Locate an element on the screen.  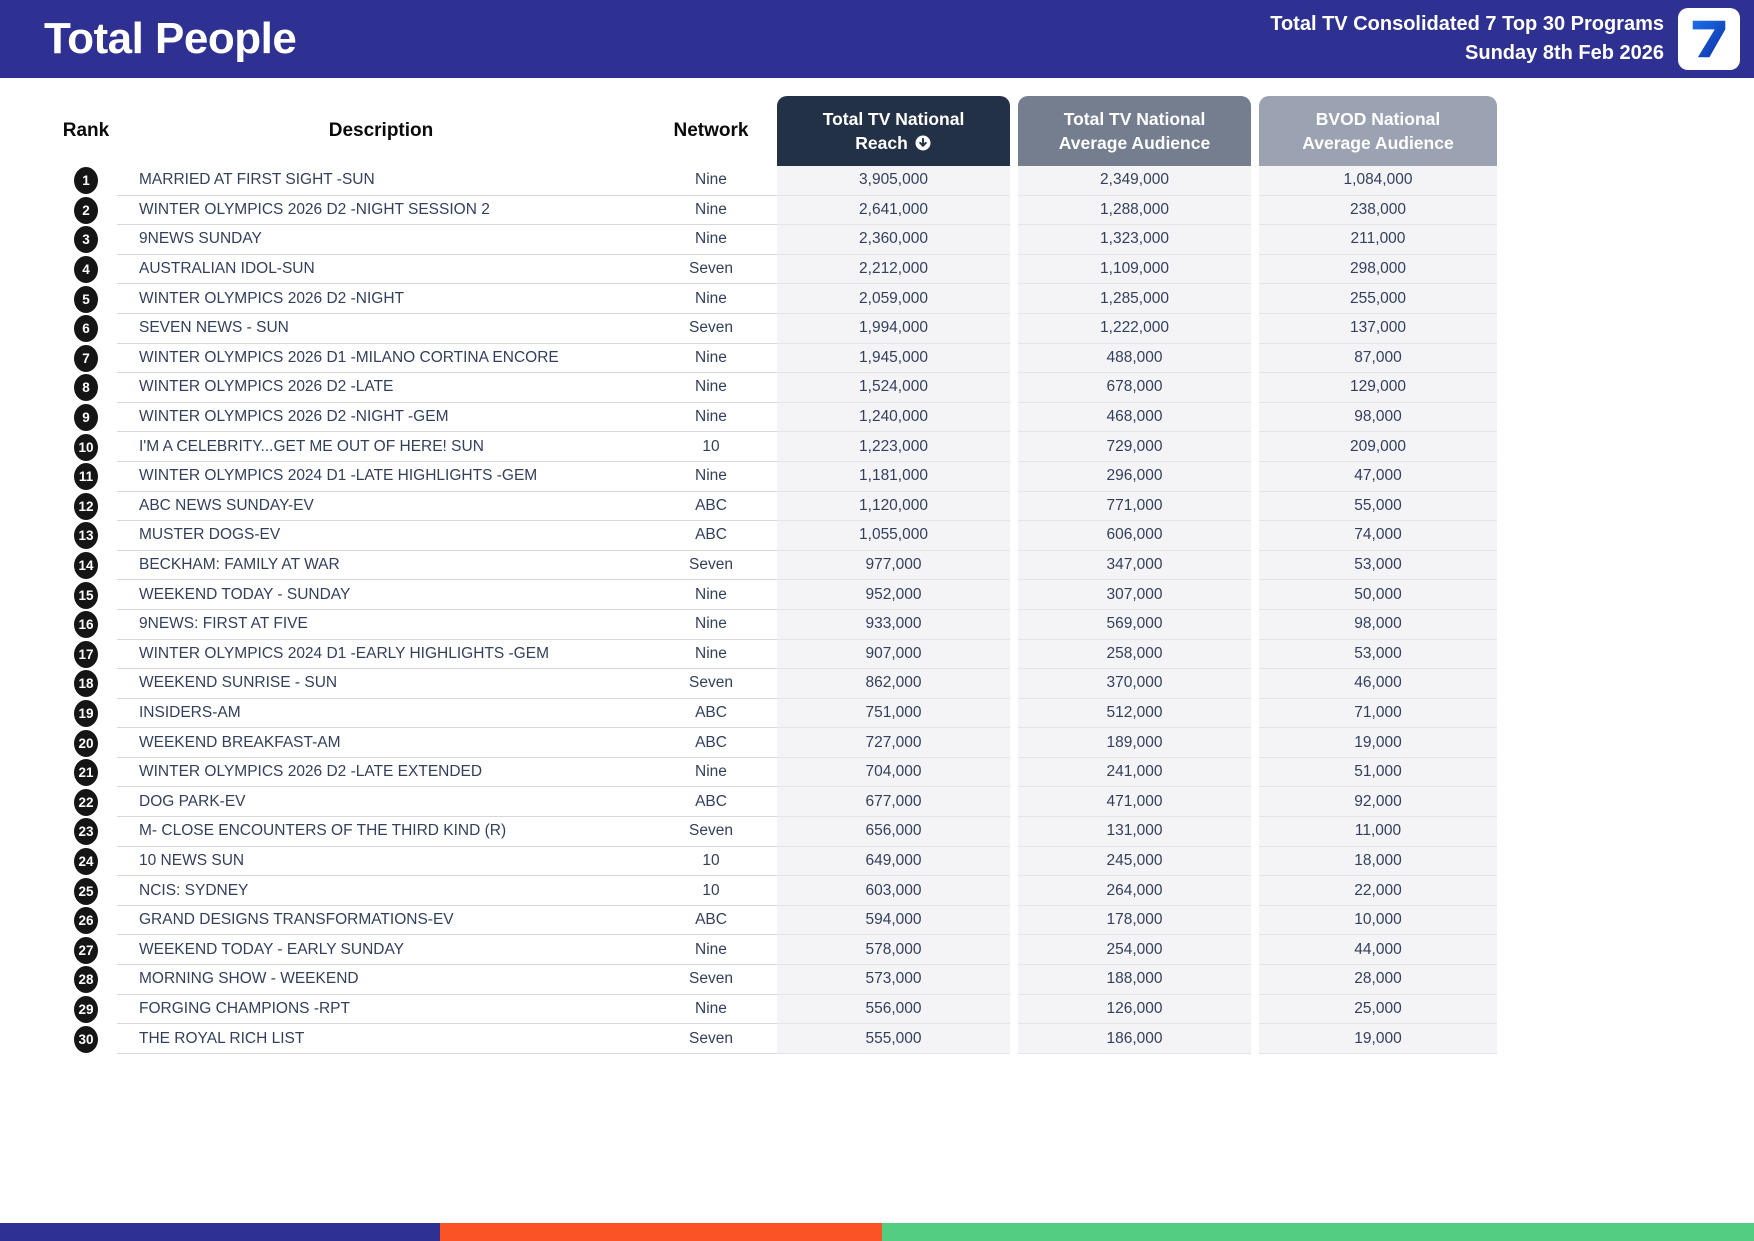
bvod-value: 18,000 is located at coordinates (1378, 860).